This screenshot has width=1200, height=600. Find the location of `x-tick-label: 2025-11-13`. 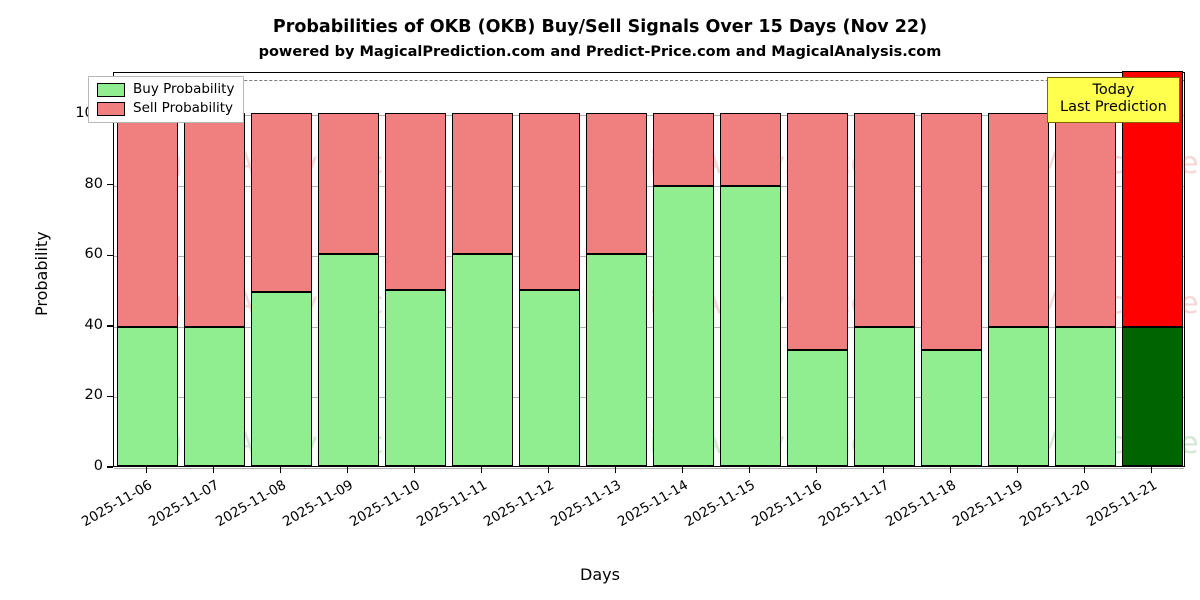

x-tick-label: 2025-11-13 is located at coordinates (585, 504).